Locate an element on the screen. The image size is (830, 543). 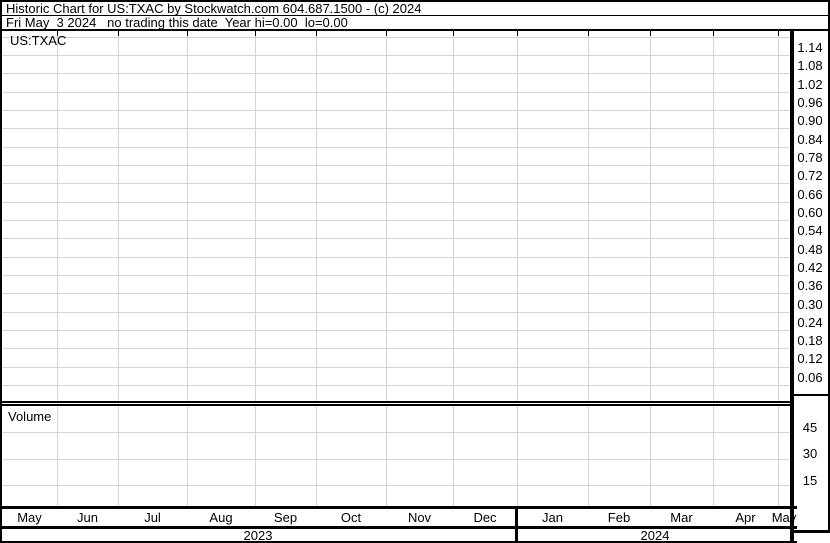
year-divider-line is located at coordinates (516, 524).